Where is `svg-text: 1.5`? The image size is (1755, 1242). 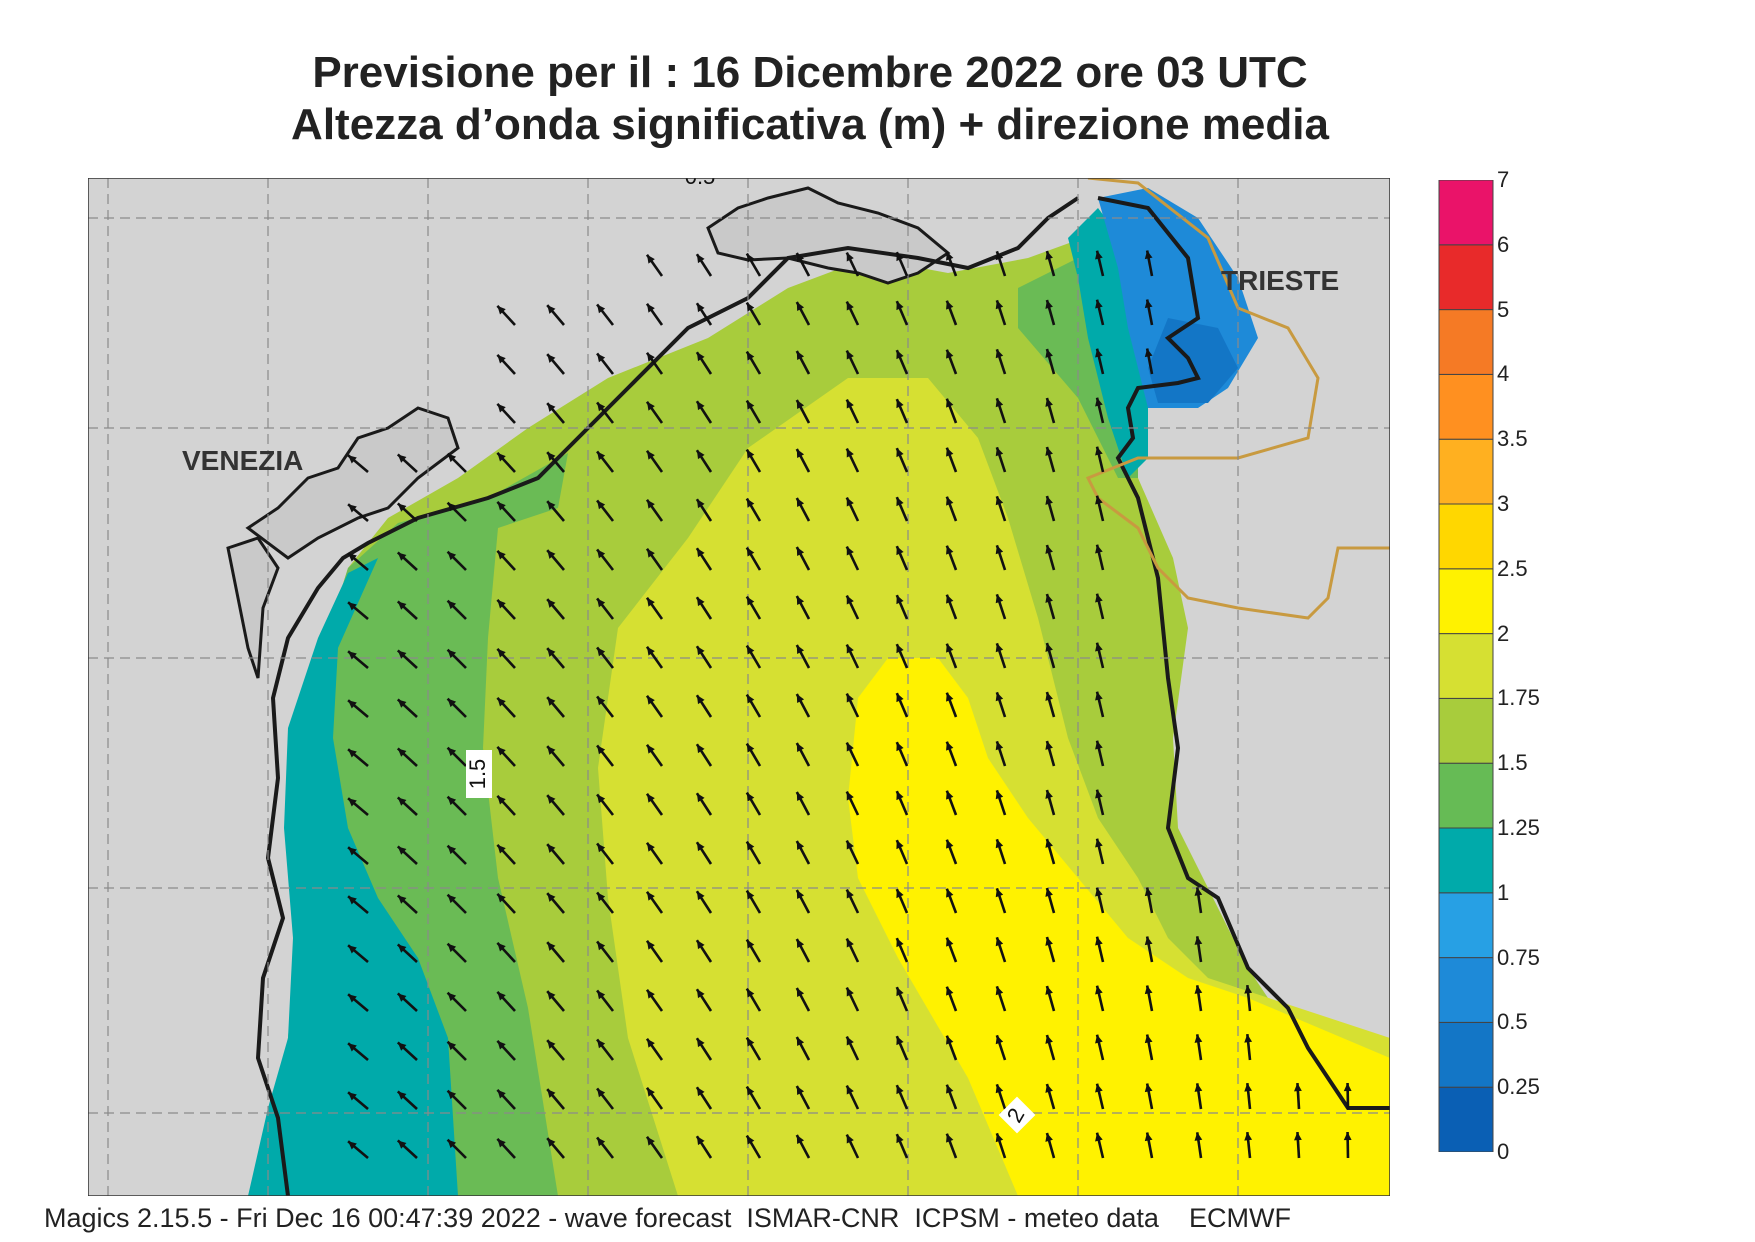
svg-text: 1.5 is located at coordinates (477, 774).